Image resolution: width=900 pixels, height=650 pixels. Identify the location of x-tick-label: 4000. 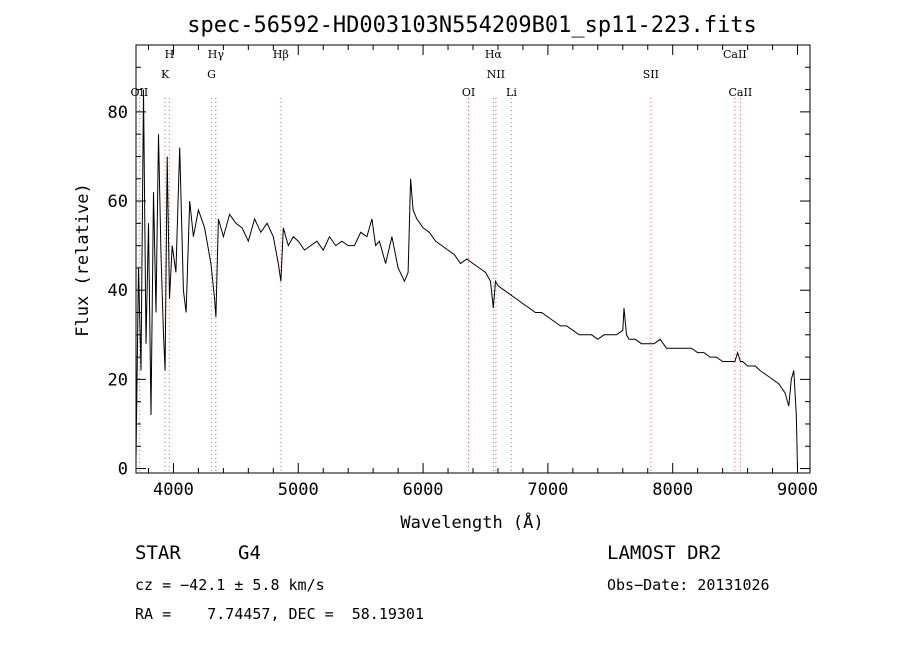
(173, 490).